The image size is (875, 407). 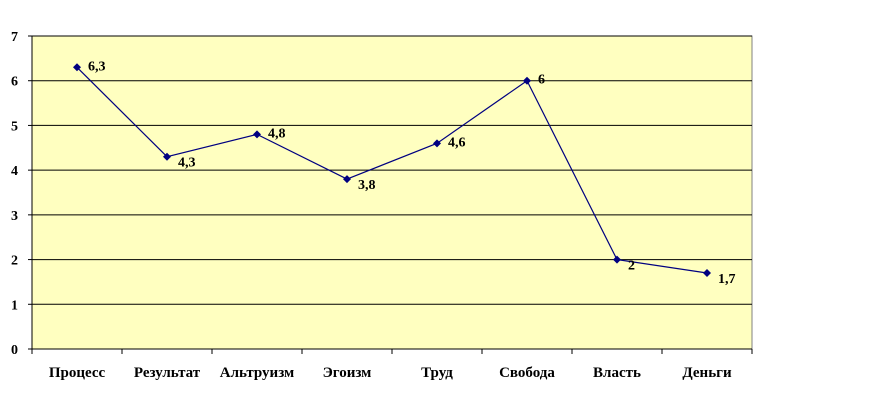 What do you see at coordinates (14, 216) in the screenshot?
I see `y-tick-label: 3` at bounding box center [14, 216].